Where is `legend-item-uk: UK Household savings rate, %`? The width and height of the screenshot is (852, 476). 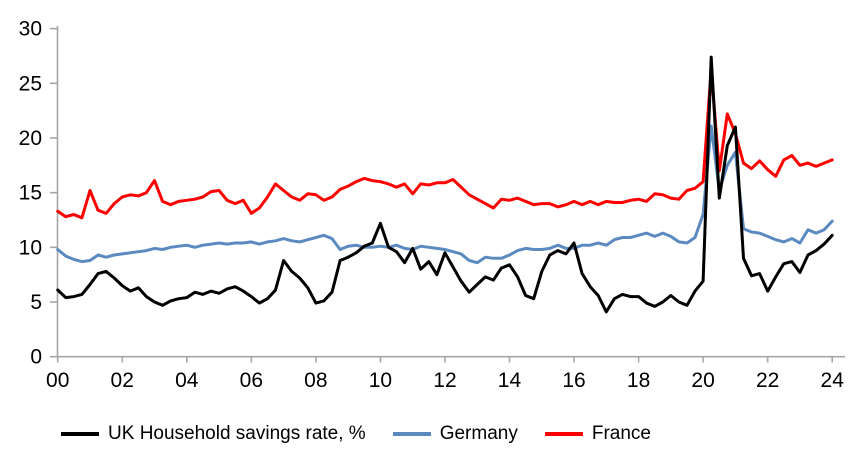 legend-item-uk: UK Household savings rate, % is located at coordinates (213, 434).